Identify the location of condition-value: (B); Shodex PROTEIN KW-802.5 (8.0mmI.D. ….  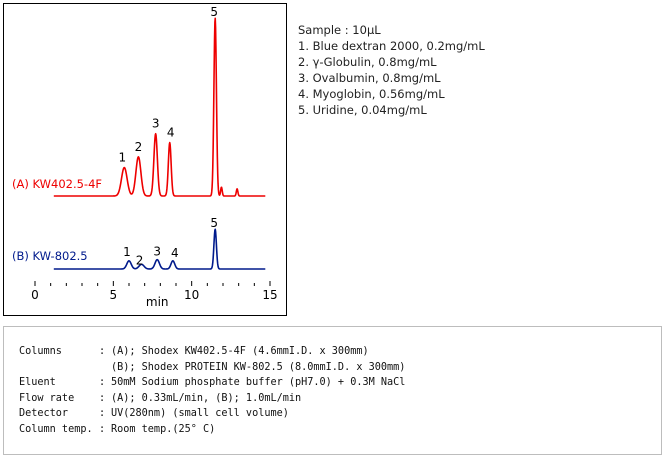
(258, 367).